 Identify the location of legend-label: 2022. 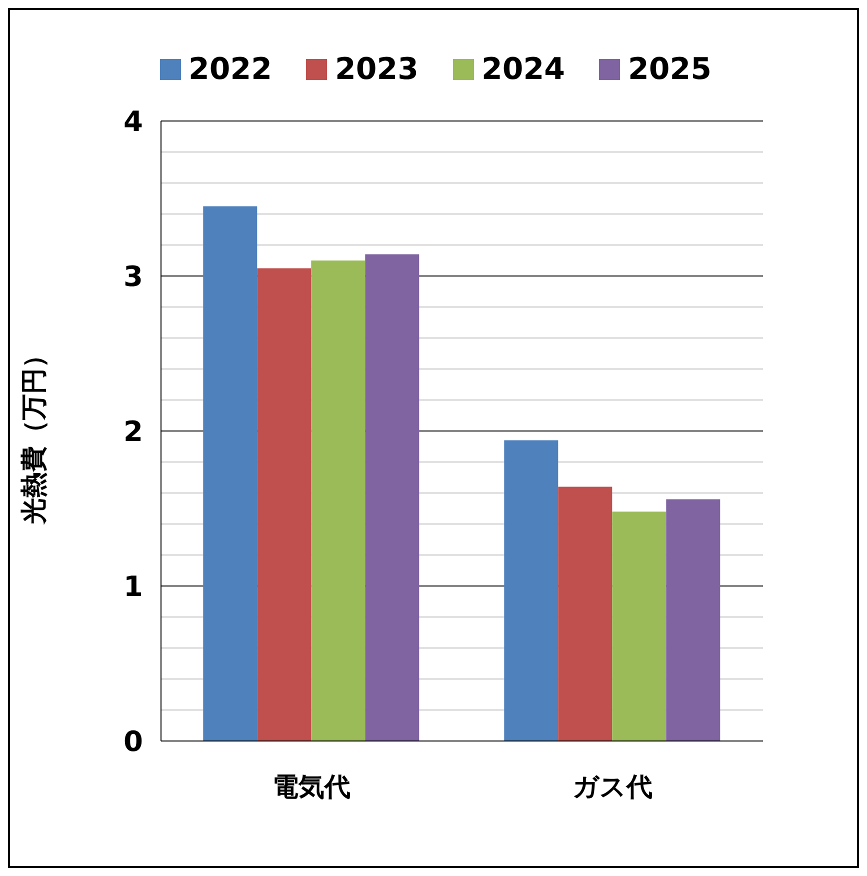
(230, 69).